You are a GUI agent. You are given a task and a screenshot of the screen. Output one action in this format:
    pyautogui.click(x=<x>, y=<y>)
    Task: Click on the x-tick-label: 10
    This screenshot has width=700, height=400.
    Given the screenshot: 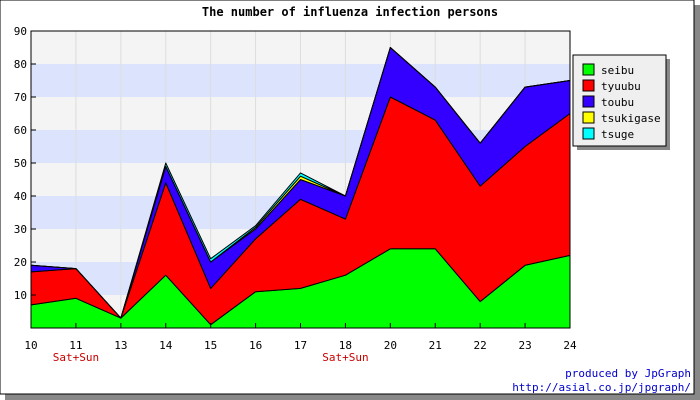 What is the action you would take?
    pyautogui.click(x=30, y=345)
    